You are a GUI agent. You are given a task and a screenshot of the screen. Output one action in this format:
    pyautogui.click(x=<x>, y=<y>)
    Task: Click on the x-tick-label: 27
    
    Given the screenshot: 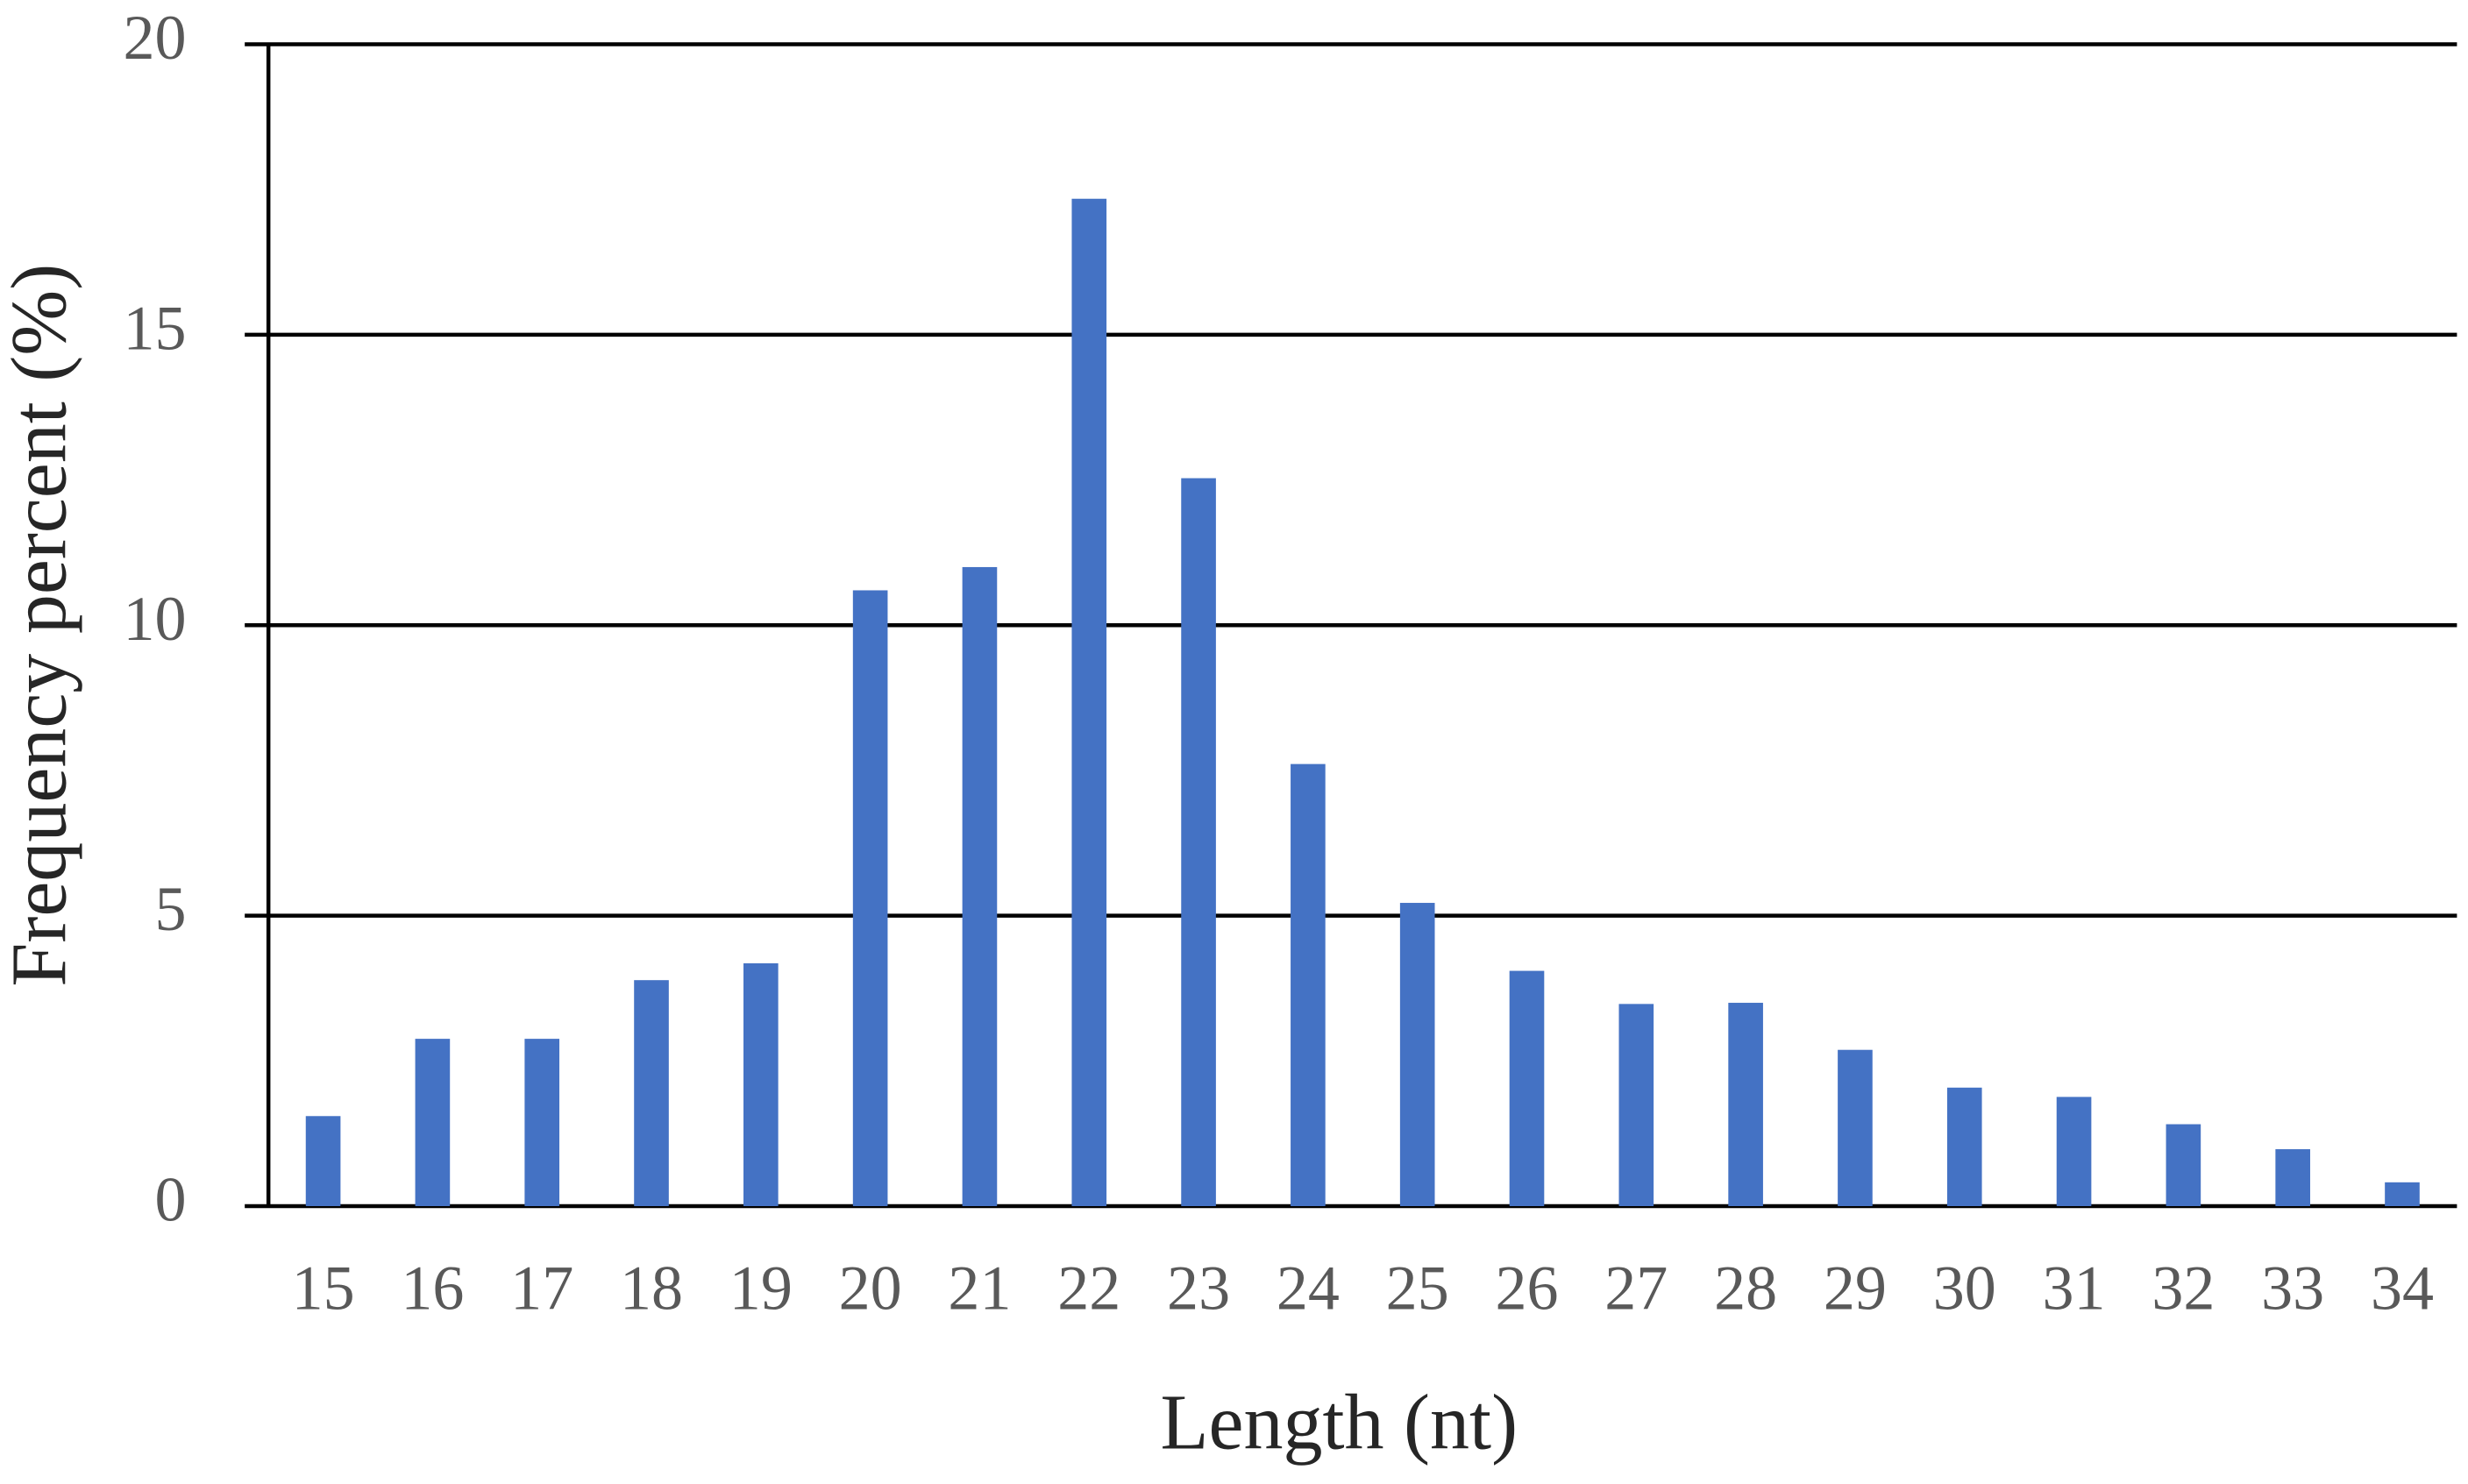 What is the action you would take?
    pyautogui.click(x=1636, y=1288)
    